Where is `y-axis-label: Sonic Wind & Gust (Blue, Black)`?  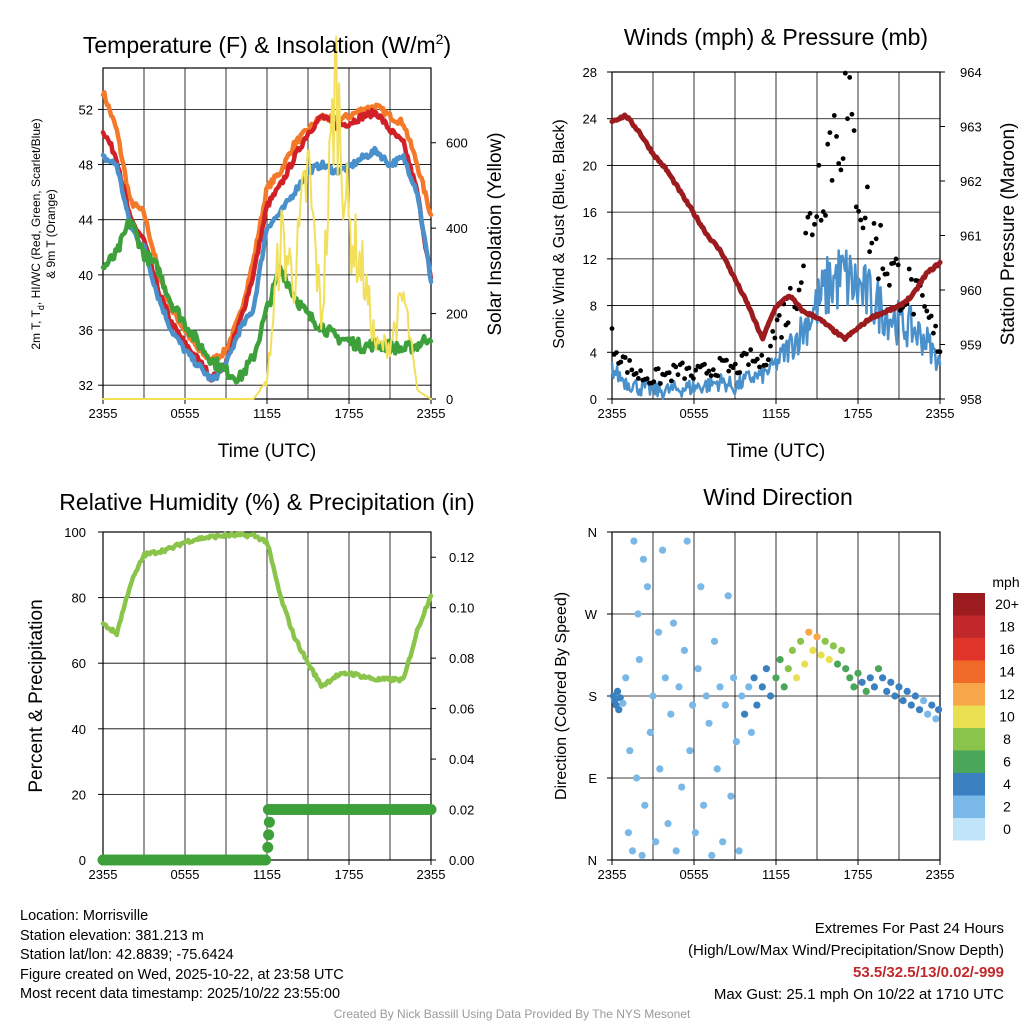 y-axis-label: Sonic Wind & Gust (Blue, Black) is located at coordinates (559, 233).